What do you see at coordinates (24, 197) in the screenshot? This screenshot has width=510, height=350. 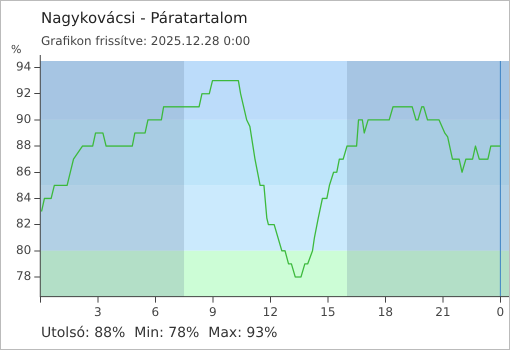 I see `y-tick-label: 84` at bounding box center [24, 197].